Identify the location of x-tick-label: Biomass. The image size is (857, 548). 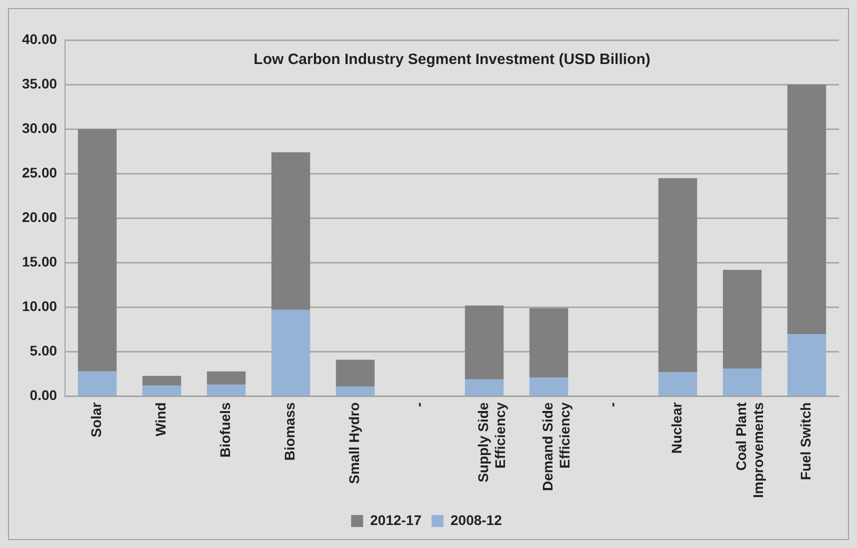
(290, 431).